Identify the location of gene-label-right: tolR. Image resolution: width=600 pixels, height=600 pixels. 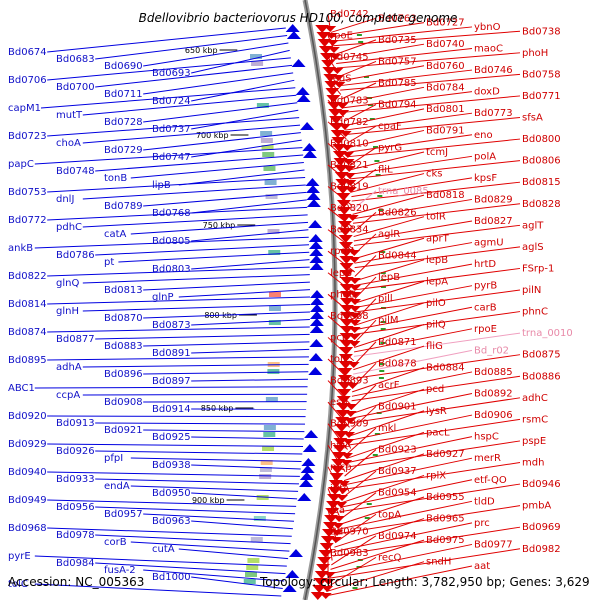
(436, 217).